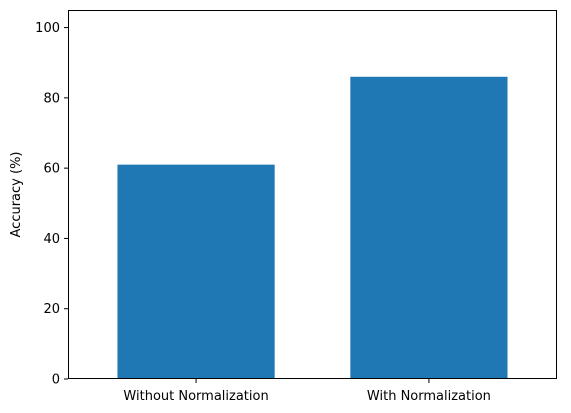 This screenshot has height=413, width=571. I want to click on y-axis-label: Accuracy (%), so click(16, 195).